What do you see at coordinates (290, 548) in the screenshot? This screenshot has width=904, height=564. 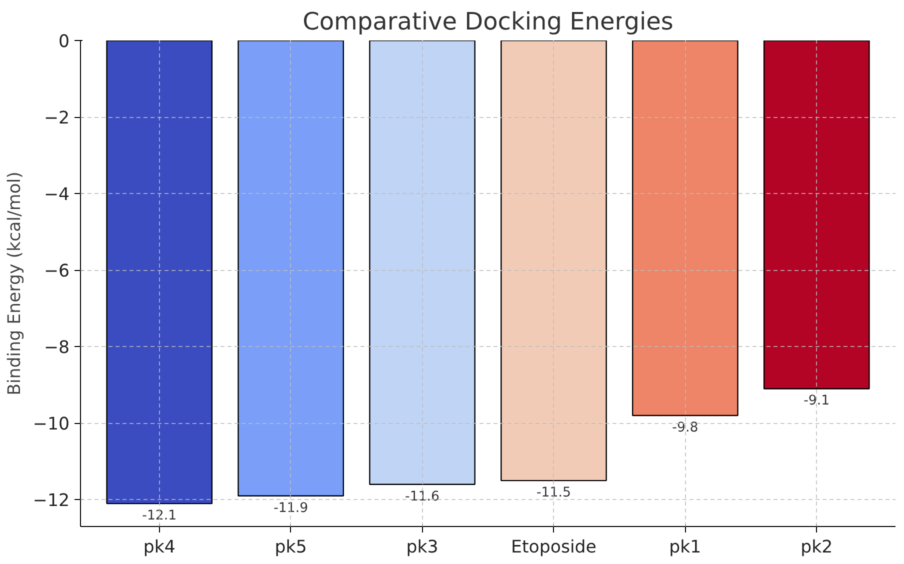 I see `x-tick-label: pk5` at bounding box center [290, 548].